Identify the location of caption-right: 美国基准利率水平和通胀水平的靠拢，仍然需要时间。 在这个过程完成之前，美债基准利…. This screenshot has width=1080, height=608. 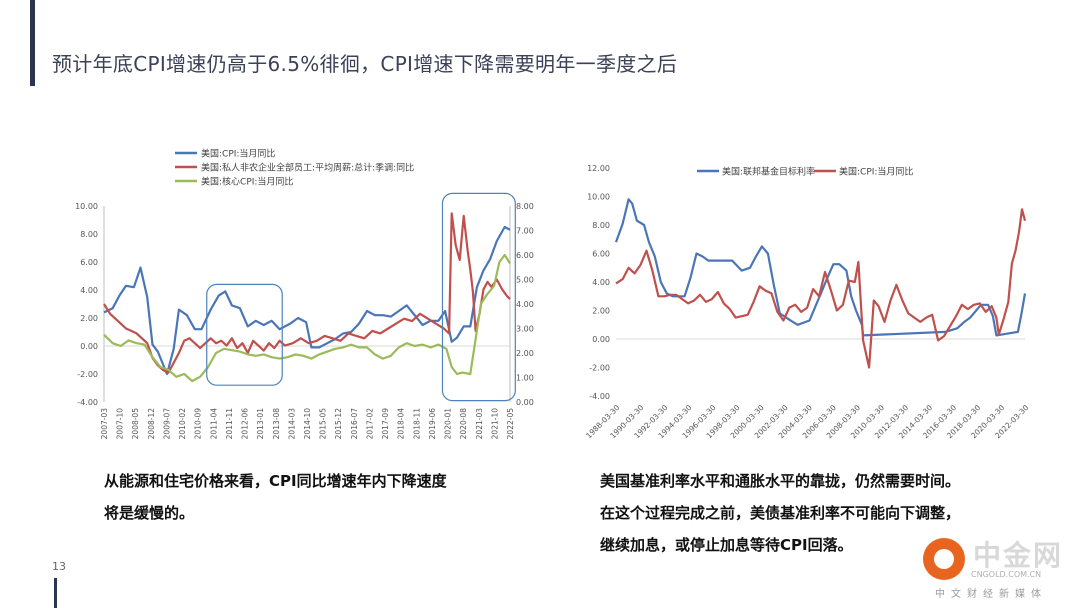
(780, 513).